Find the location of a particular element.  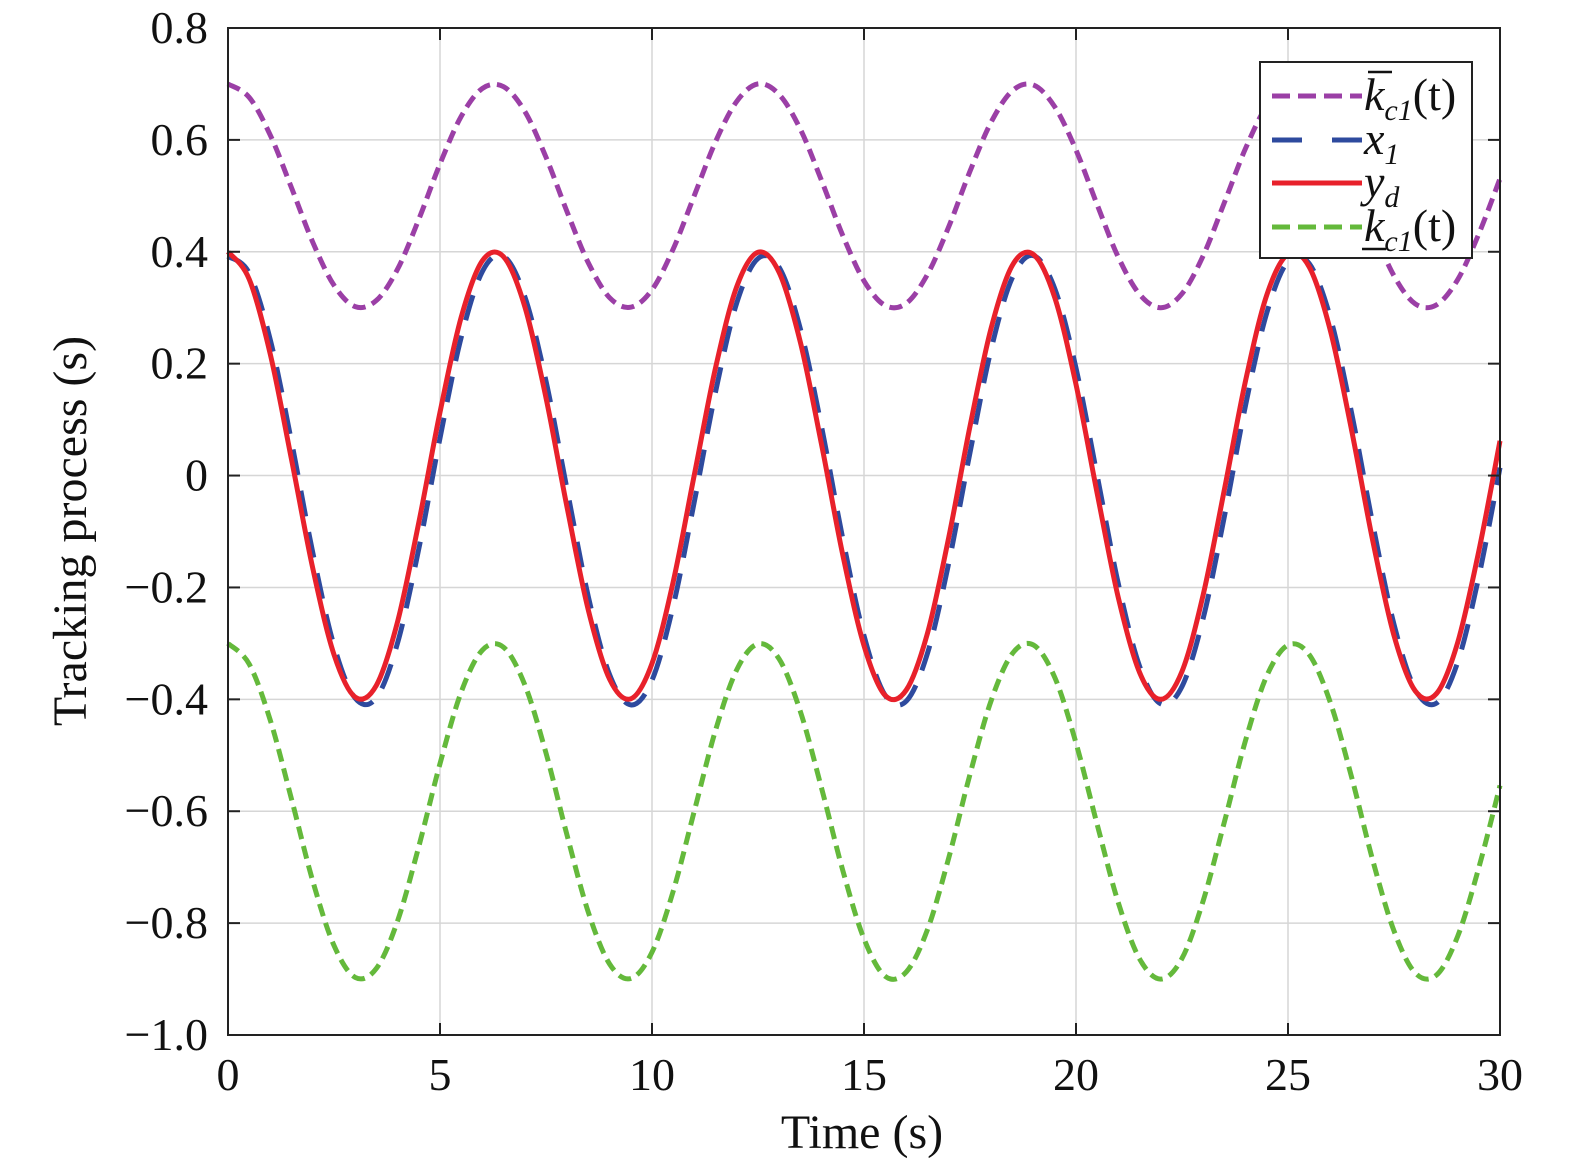

y-tick-label: 0.8 is located at coordinates (180, 27).